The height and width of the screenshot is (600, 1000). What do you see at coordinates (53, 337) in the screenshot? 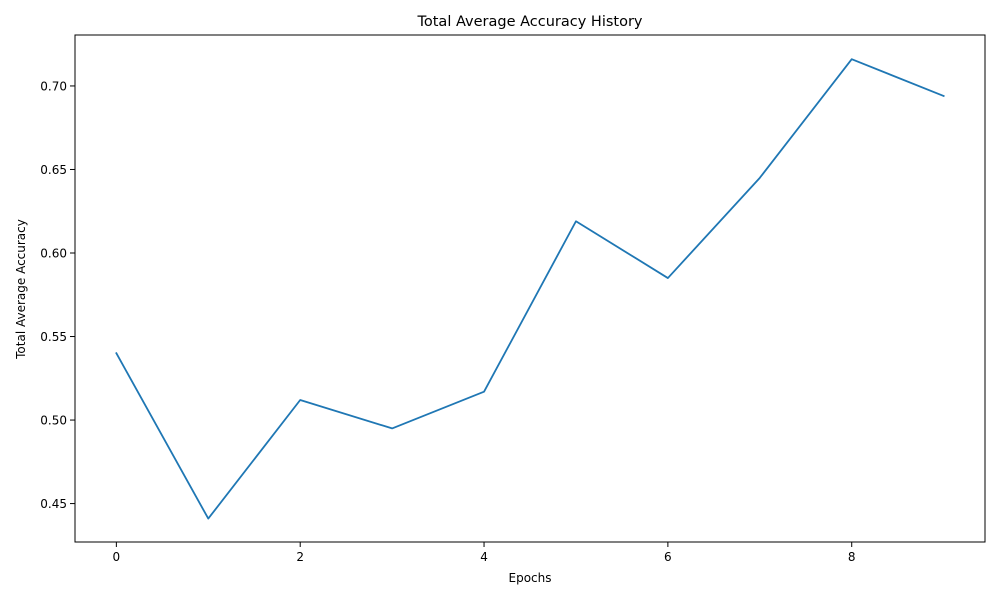
I see `y-tick-label: 0.55` at bounding box center [53, 337].